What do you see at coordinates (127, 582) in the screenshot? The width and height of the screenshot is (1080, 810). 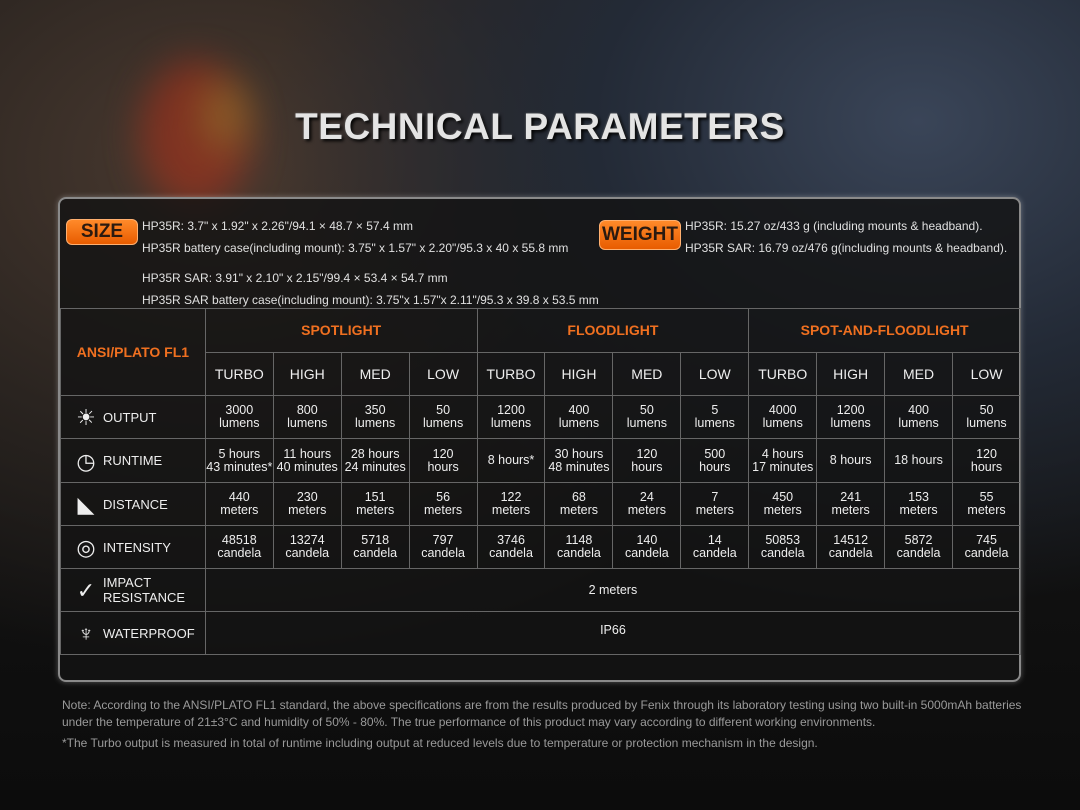 I see `impact-label: IMPACT` at bounding box center [127, 582].